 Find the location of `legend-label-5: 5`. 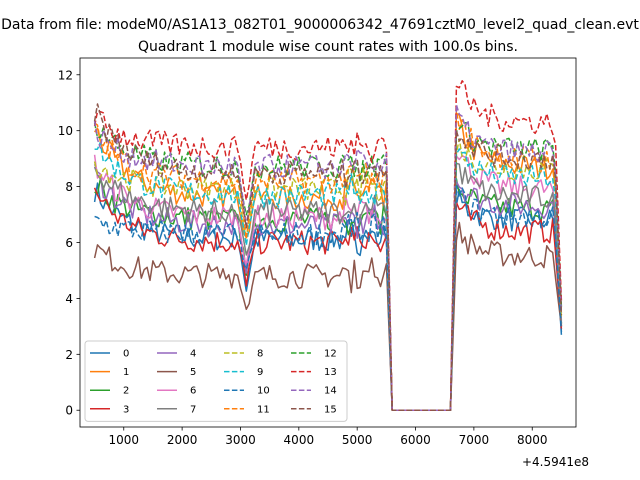

legend-label-5: 5 is located at coordinates (193, 372).